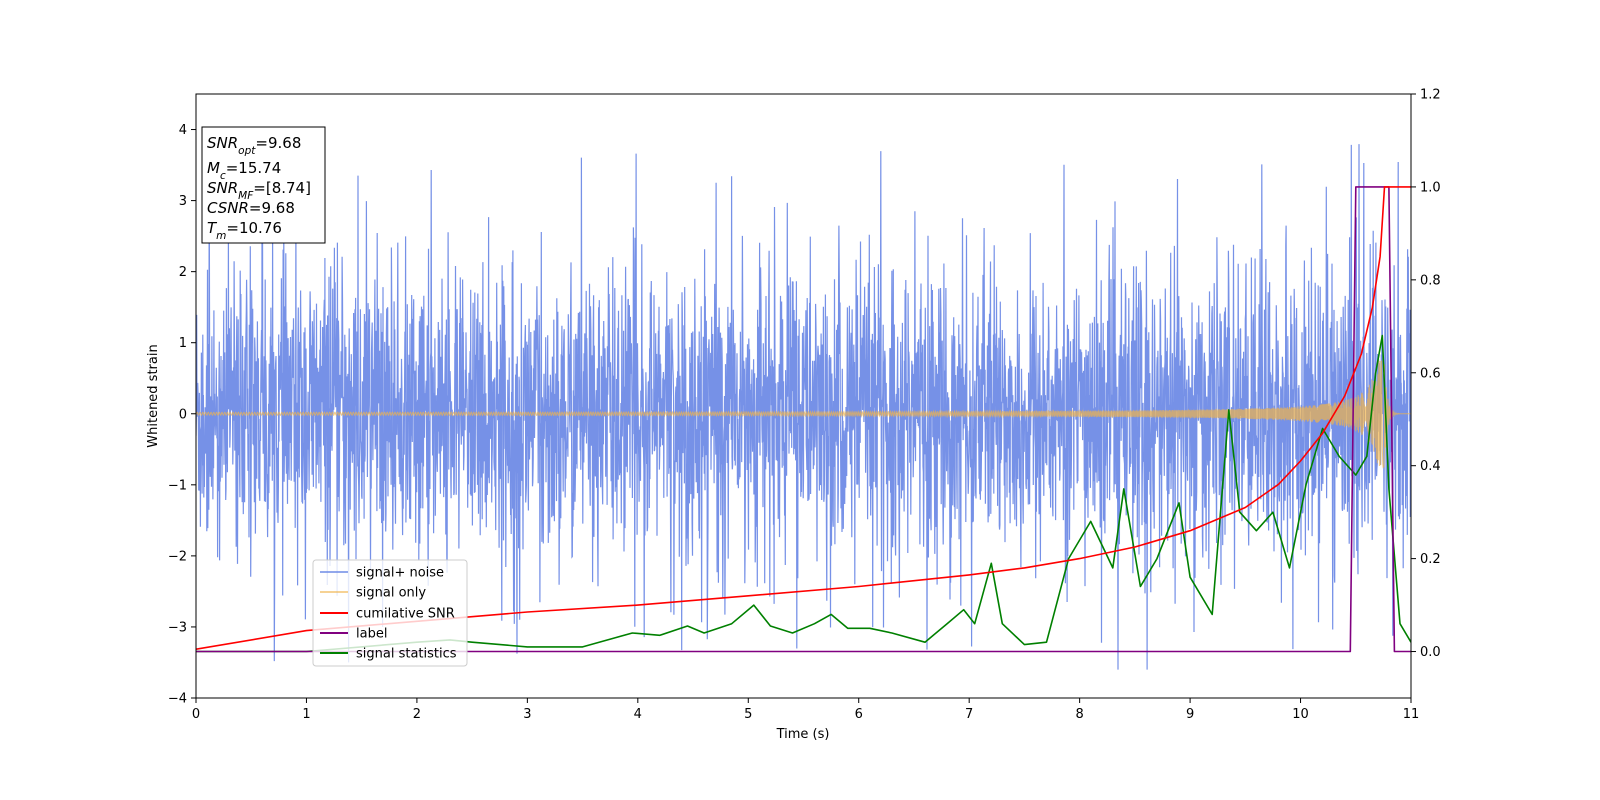 The width and height of the screenshot is (1600, 800). What do you see at coordinates (177, 556) in the screenshot?
I see `y-tick-label: −2` at bounding box center [177, 556].